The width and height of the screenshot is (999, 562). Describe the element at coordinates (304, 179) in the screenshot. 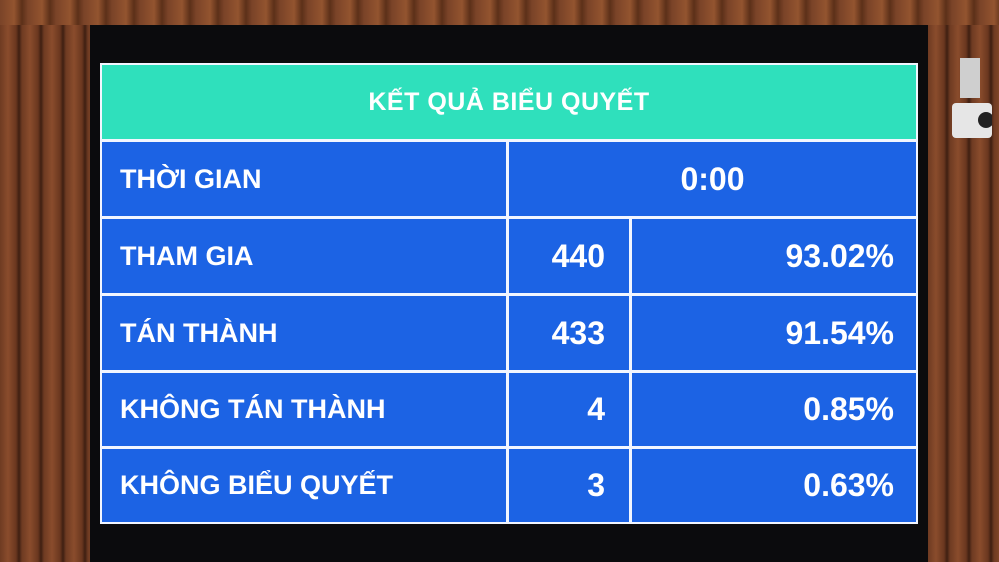

I see `time-label: THỜI GIAN` at that location.